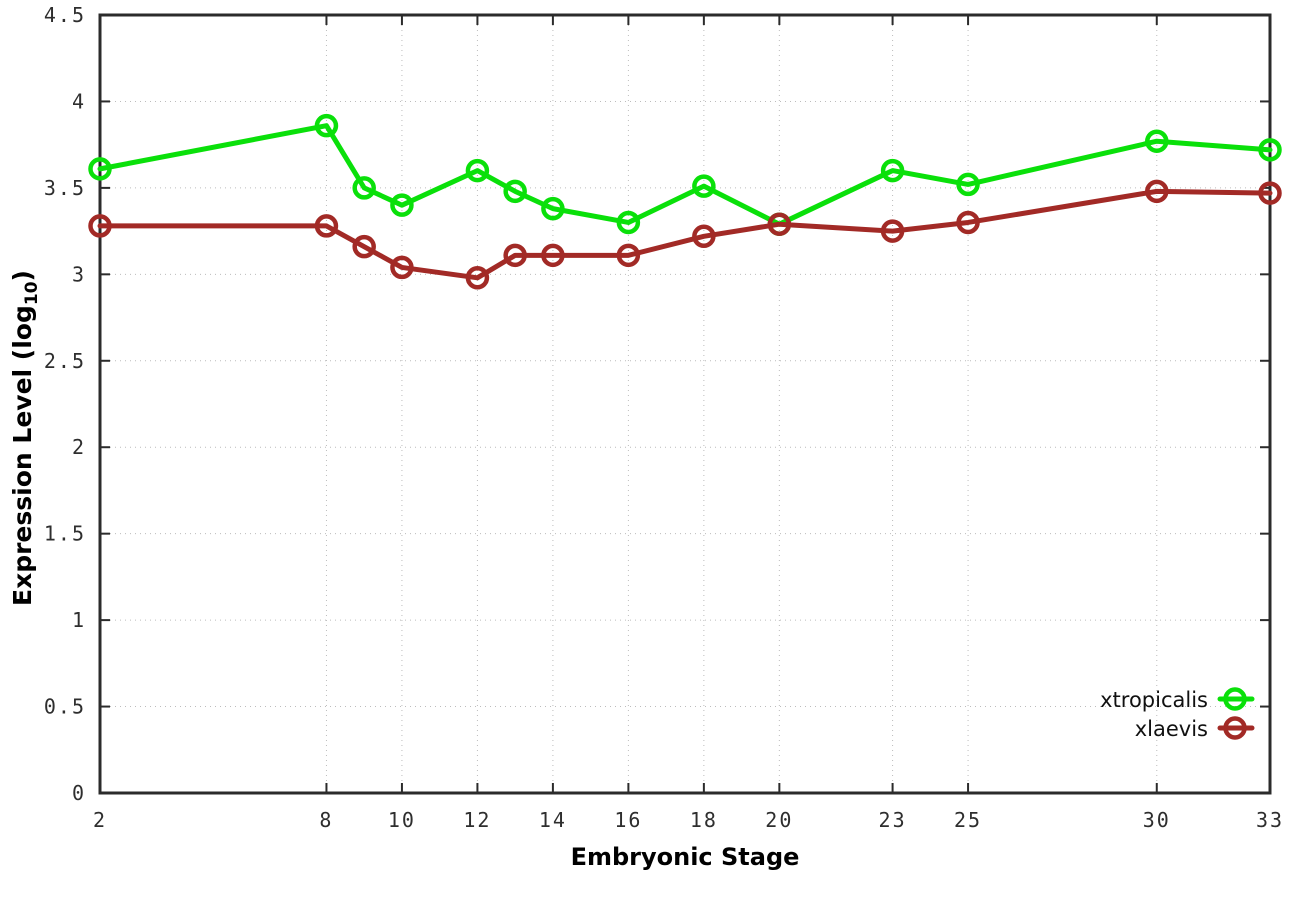 The image size is (1296, 907). I want to click on x-tick-label: 12, so click(477, 820).